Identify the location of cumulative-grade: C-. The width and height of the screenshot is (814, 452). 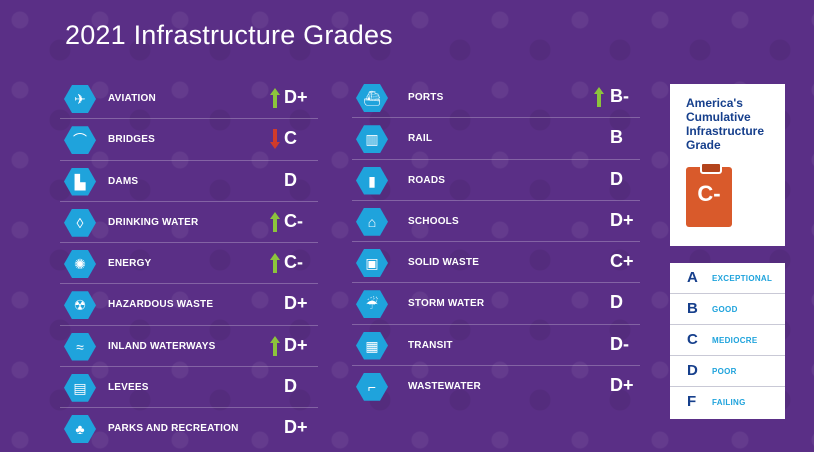
(709, 193).